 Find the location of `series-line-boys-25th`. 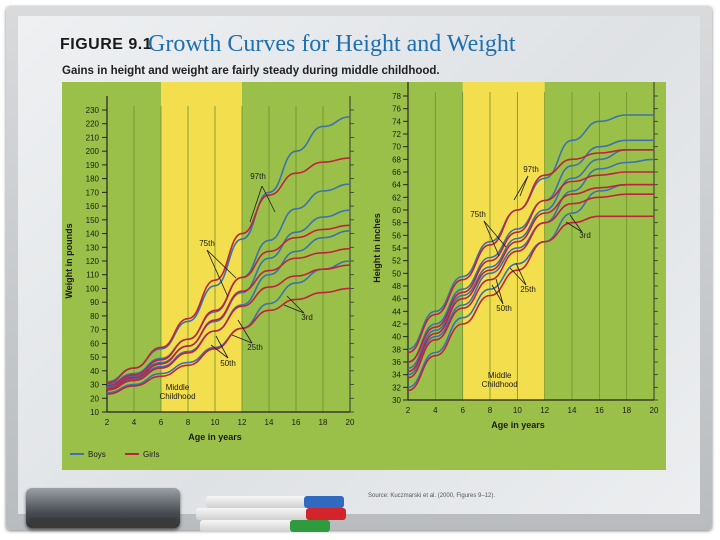

series-line-boys-25th is located at coordinates (531, 267).